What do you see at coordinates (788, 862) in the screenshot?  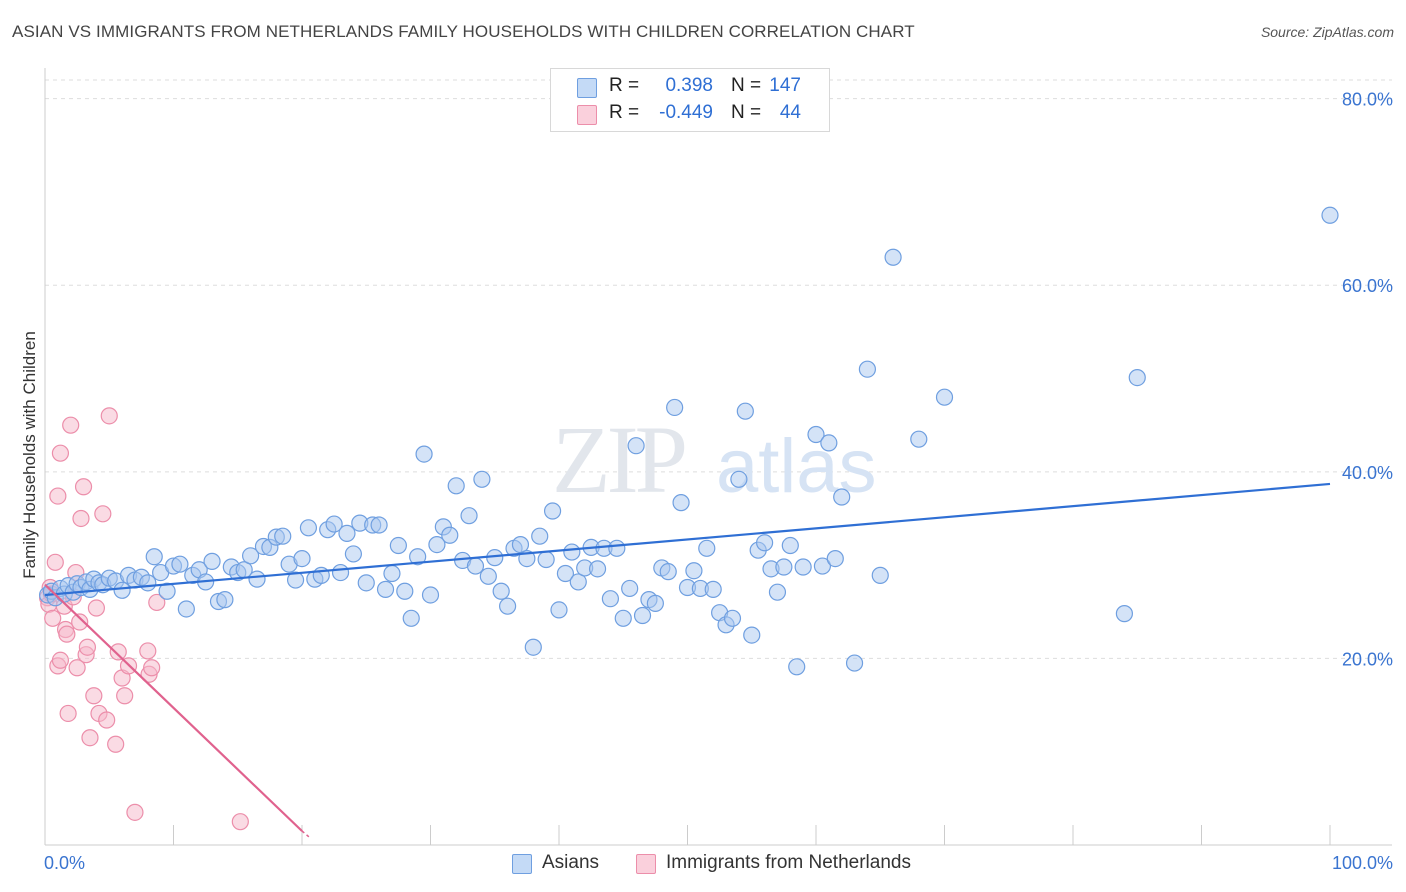 I see `bottom-legend-label-netherlands: Immigrants from Netherlands` at bounding box center [788, 862].